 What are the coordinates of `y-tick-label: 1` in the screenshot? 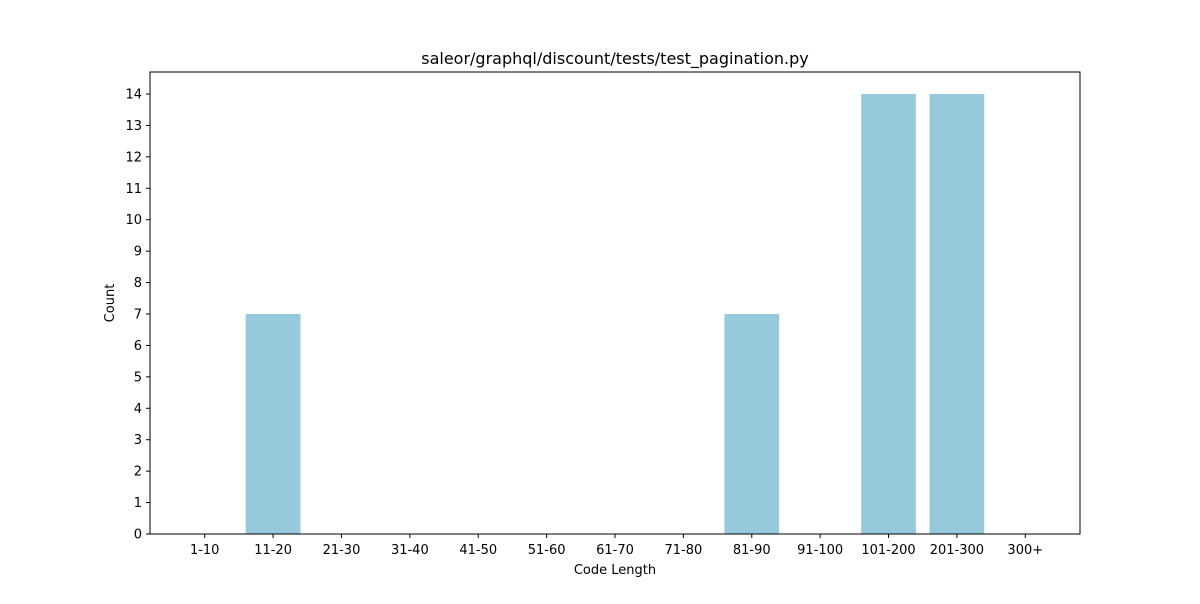 It's located at (138, 503).